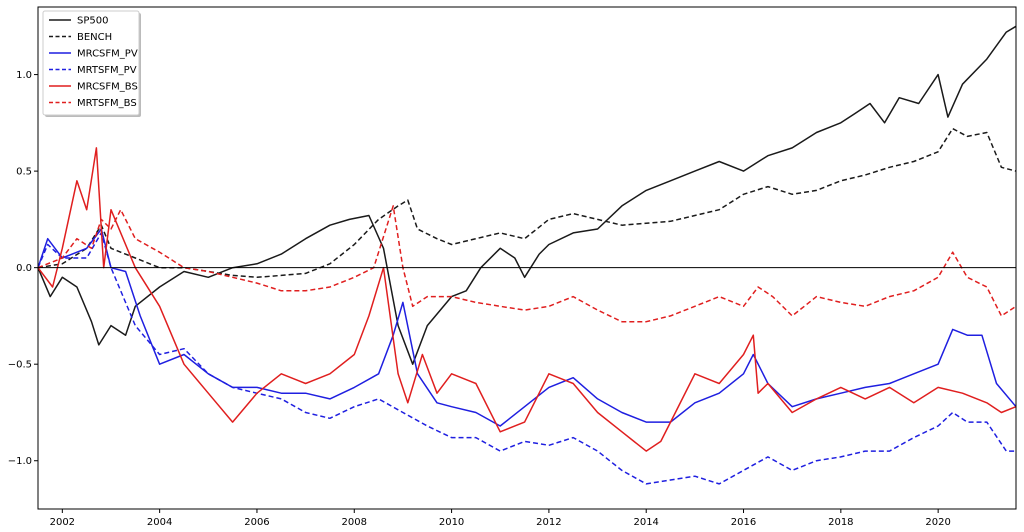  Describe the element at coordinates (256, 522) in the screenshot. I see `x-tick-label: 2006` at that location.